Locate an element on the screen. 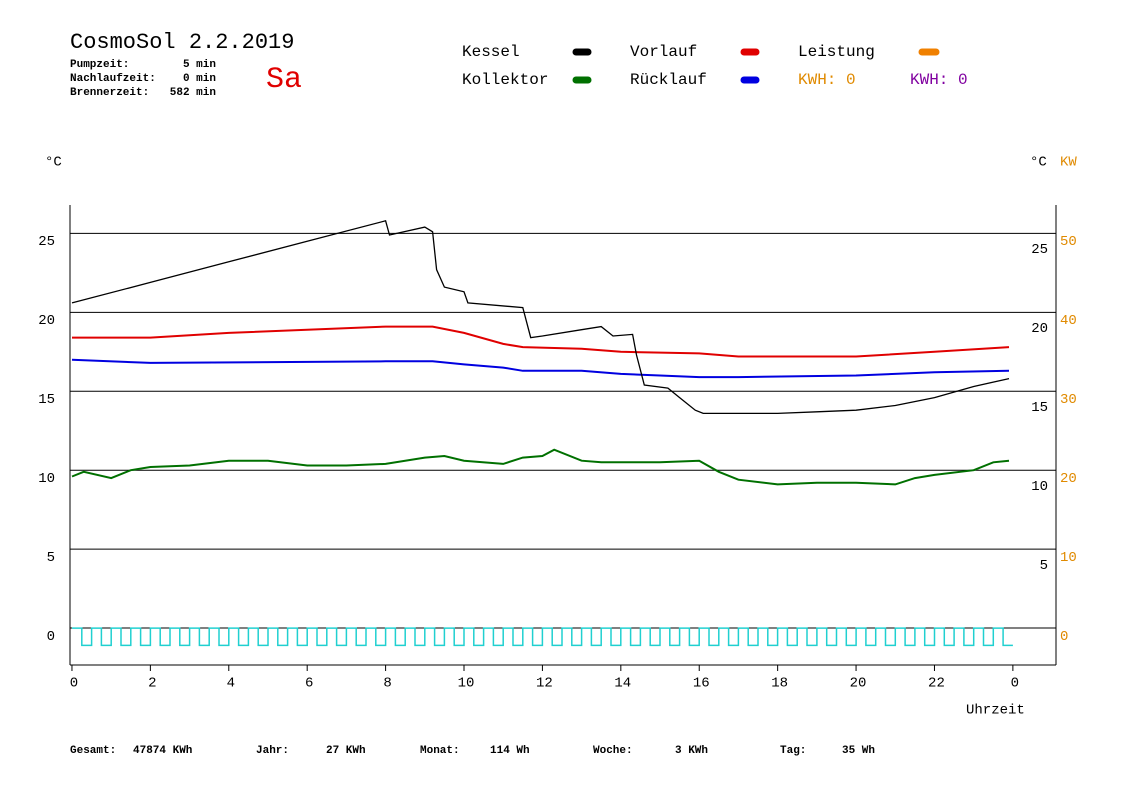 This screenshot has height=812, width=1148. x-axis-label: Uhrzeit is located at coordinates (995, 711).